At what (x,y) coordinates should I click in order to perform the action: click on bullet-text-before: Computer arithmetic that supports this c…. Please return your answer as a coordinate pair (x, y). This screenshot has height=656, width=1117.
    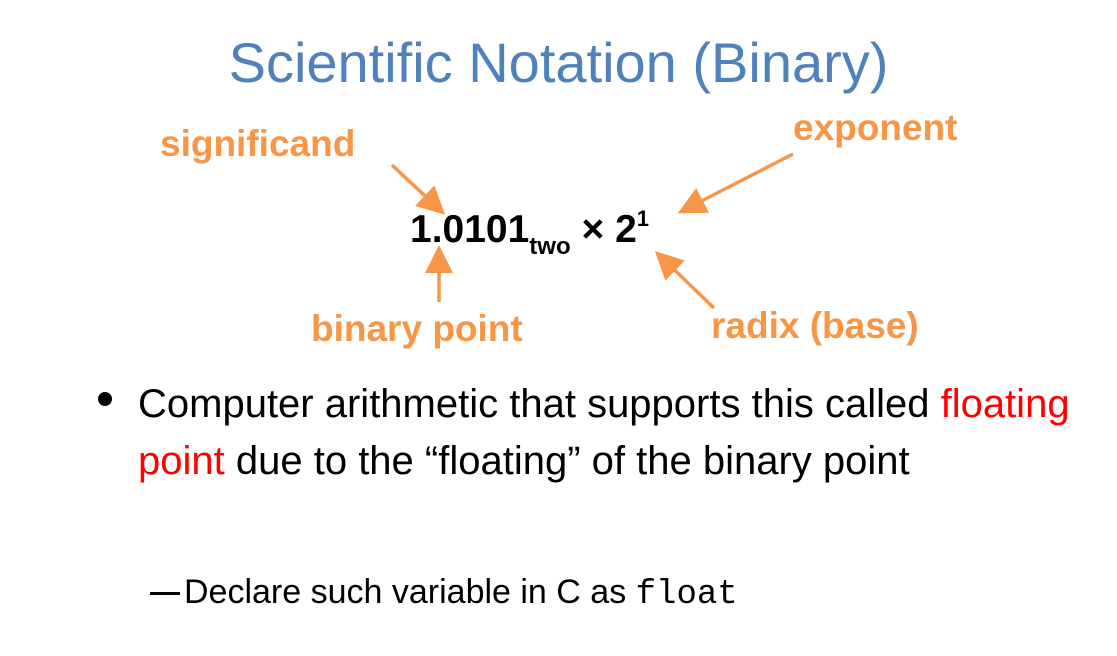
    Looking at the image, I should click on (539, 404).